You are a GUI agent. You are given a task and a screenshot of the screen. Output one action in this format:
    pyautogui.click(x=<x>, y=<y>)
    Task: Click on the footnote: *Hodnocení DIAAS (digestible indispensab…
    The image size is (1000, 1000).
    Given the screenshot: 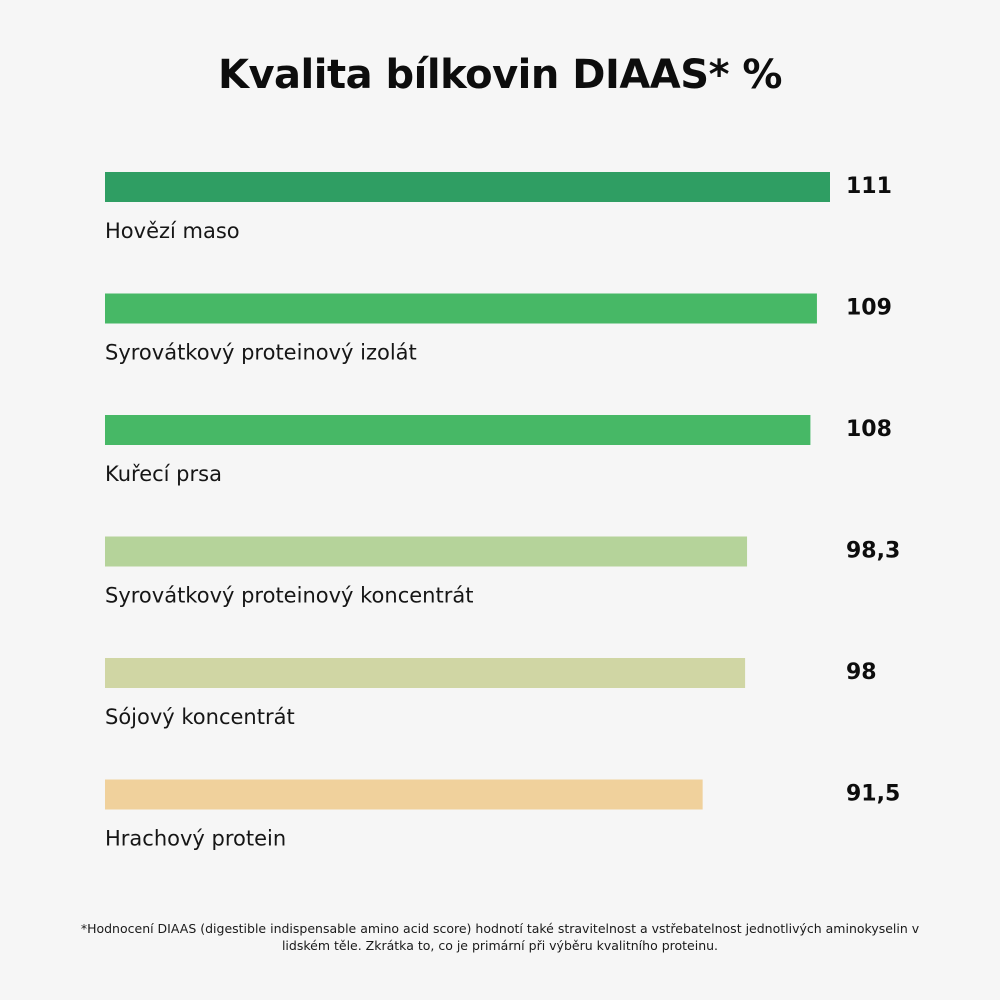 What is the action you would take?
    pyautogui.click(x=500, y=937)
    